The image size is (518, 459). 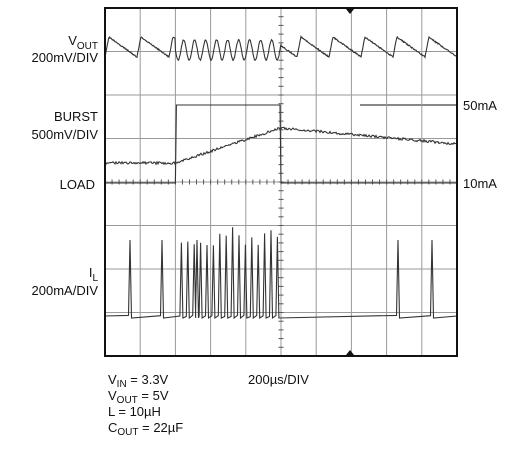 I want to click on condition-cout: COUT = 22µF, so click(x=146, y=429).